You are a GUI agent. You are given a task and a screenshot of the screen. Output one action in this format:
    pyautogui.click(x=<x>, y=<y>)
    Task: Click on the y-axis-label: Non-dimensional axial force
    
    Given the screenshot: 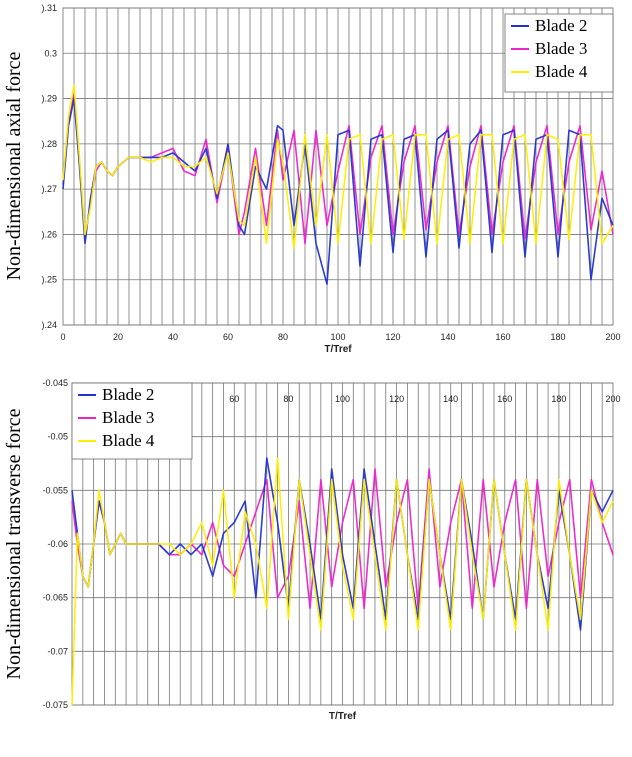 What is the action you would take?
    pyautogui.click(x=14, y=165)
    